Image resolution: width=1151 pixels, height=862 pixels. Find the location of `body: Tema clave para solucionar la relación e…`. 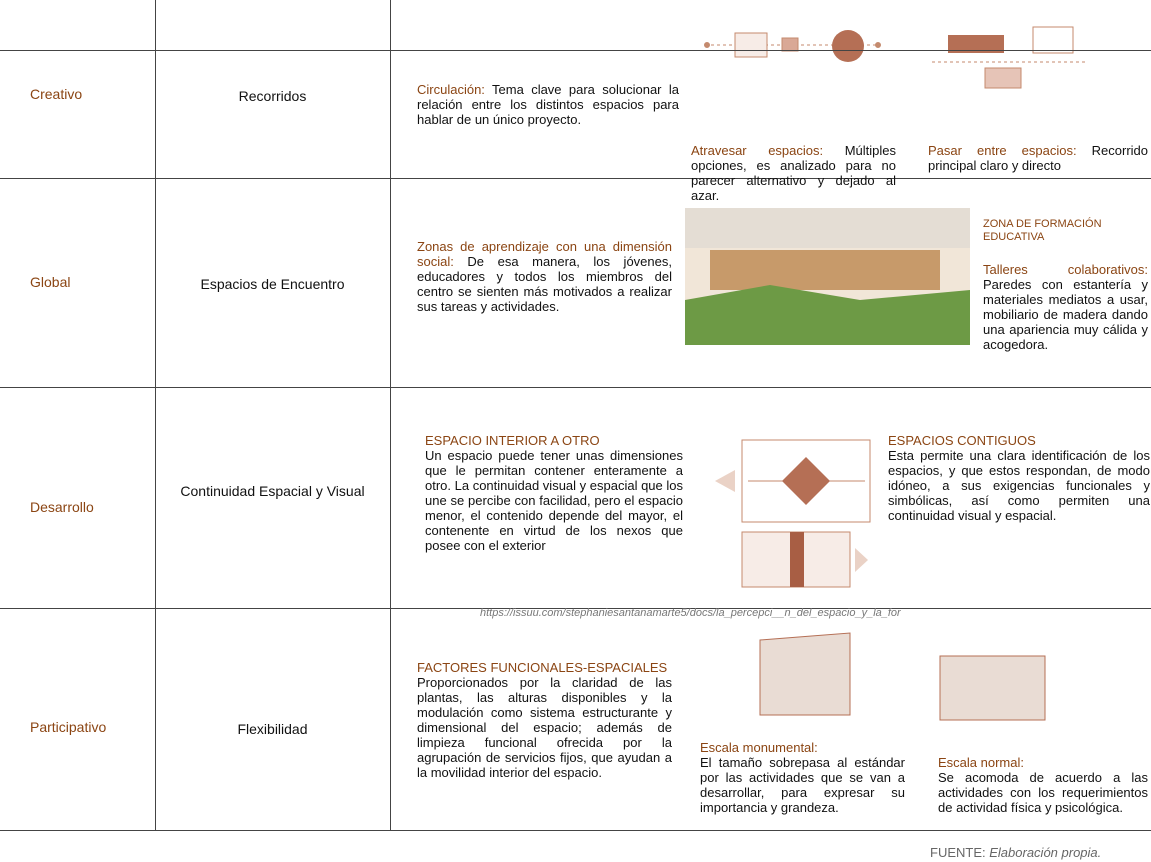

body: Tema clave para solucionar la relación e… is located at coordinates (548, 104).